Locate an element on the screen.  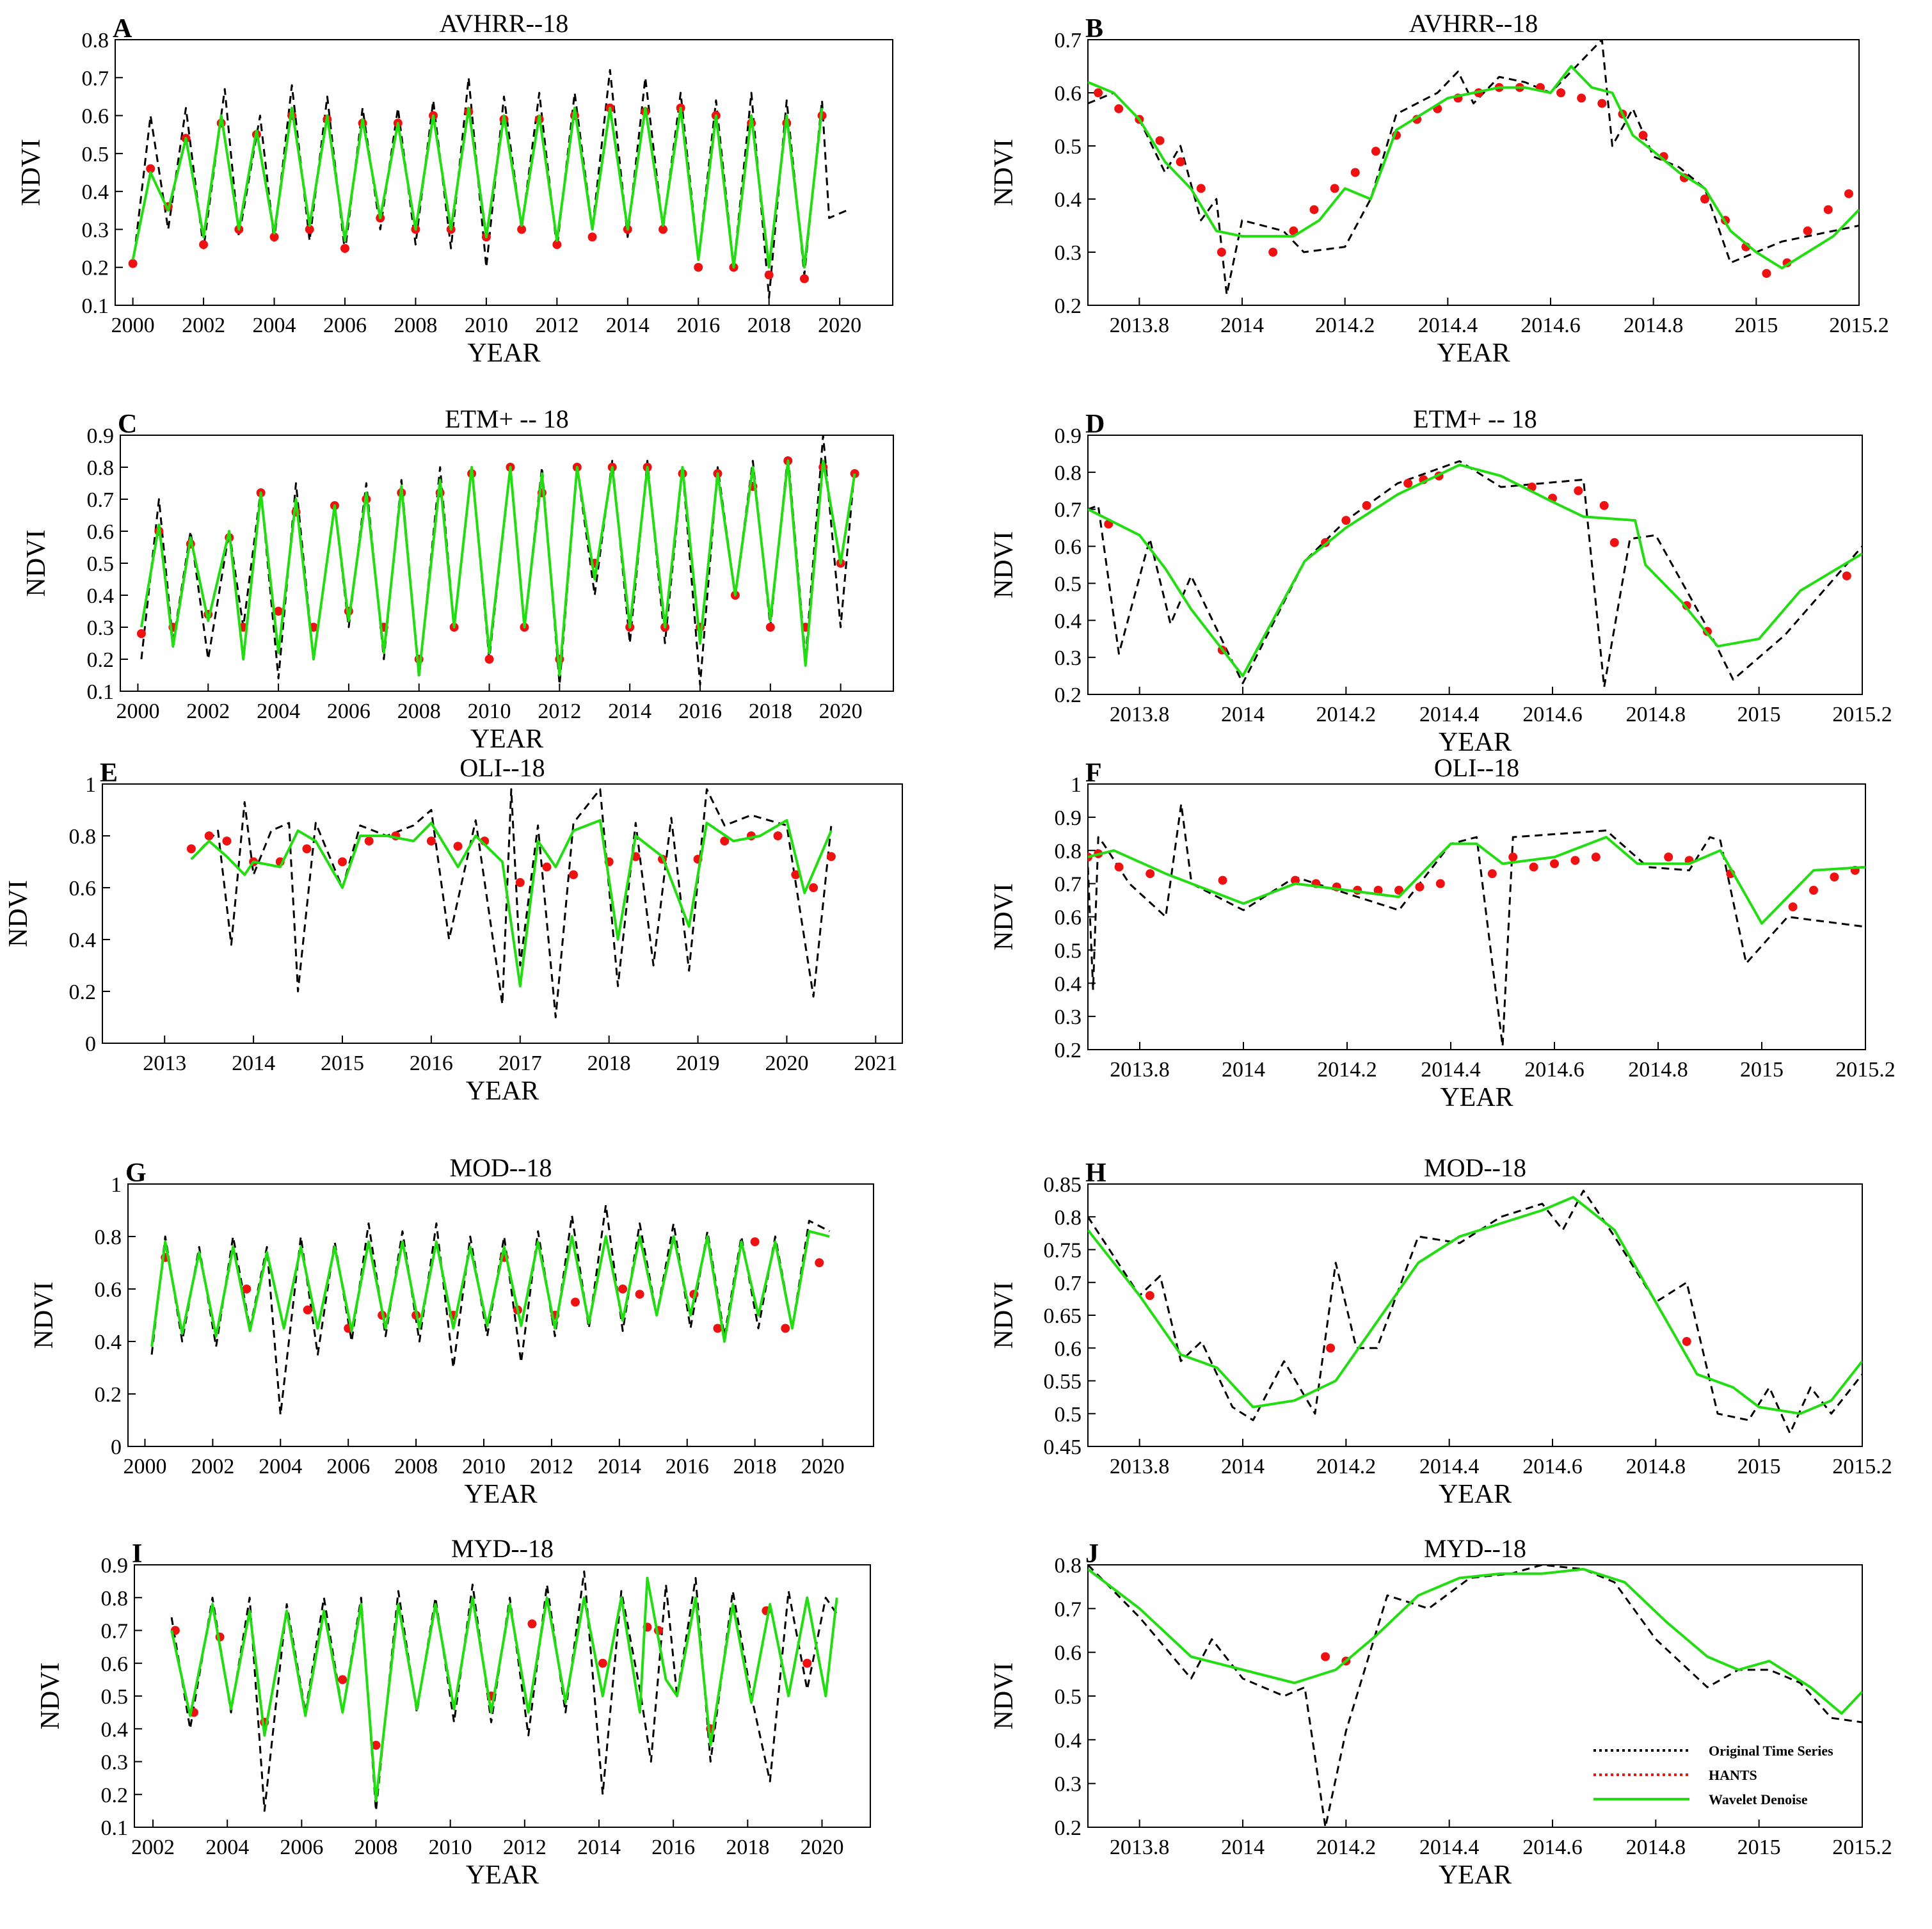
legend-label: Wavelet Denoise is located at coordinates (1758, 1799).